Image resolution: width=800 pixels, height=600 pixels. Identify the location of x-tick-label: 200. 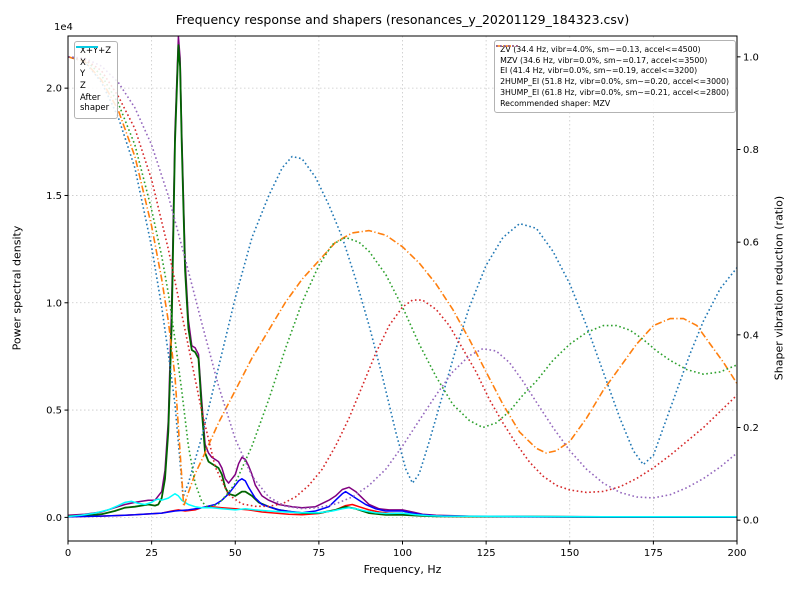
(736, 553).